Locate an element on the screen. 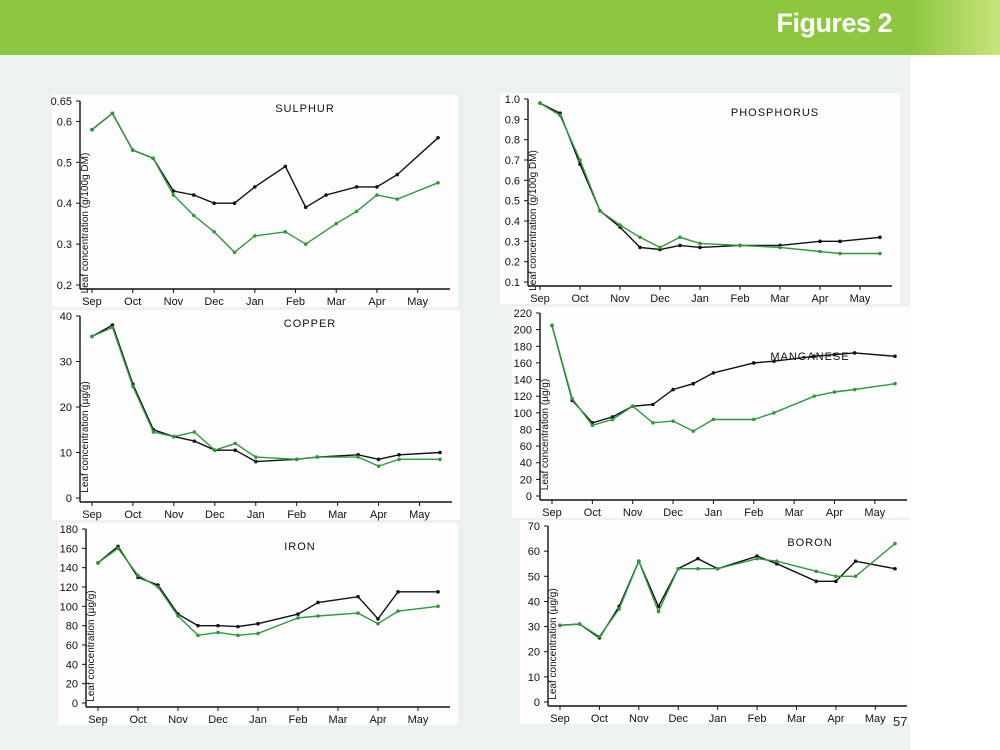 This screenshot has width=1000, height=750. y-tick-label: 120 is located at coordinates (523, 397).